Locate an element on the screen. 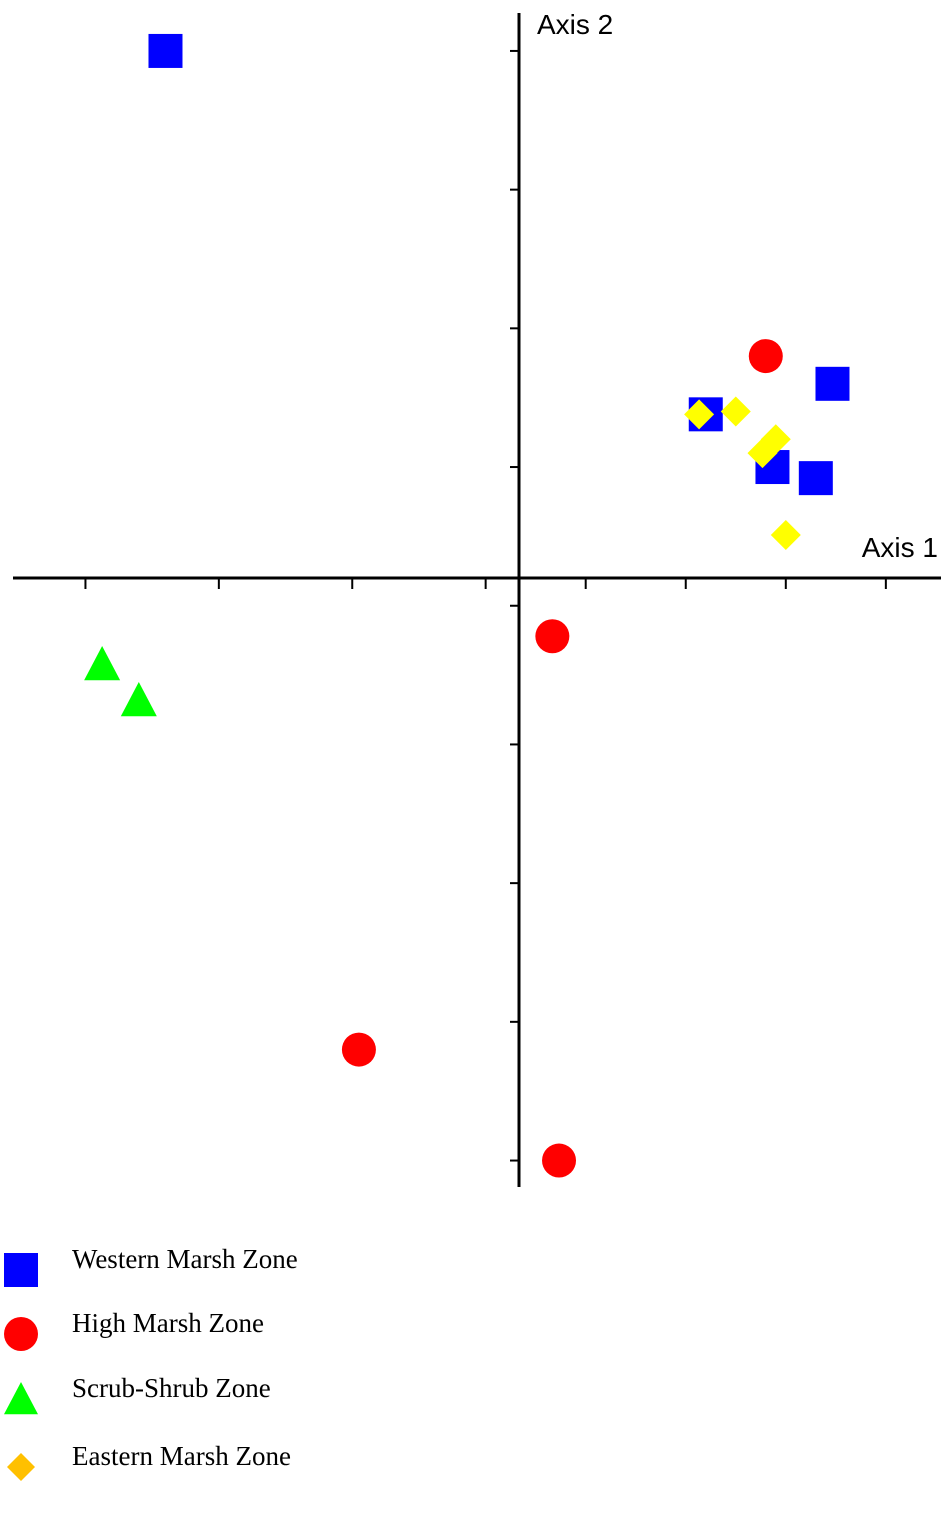 This screenshot has width=947, height=1531. legend-square-marker-icon is located at coordinates (21, 1270).